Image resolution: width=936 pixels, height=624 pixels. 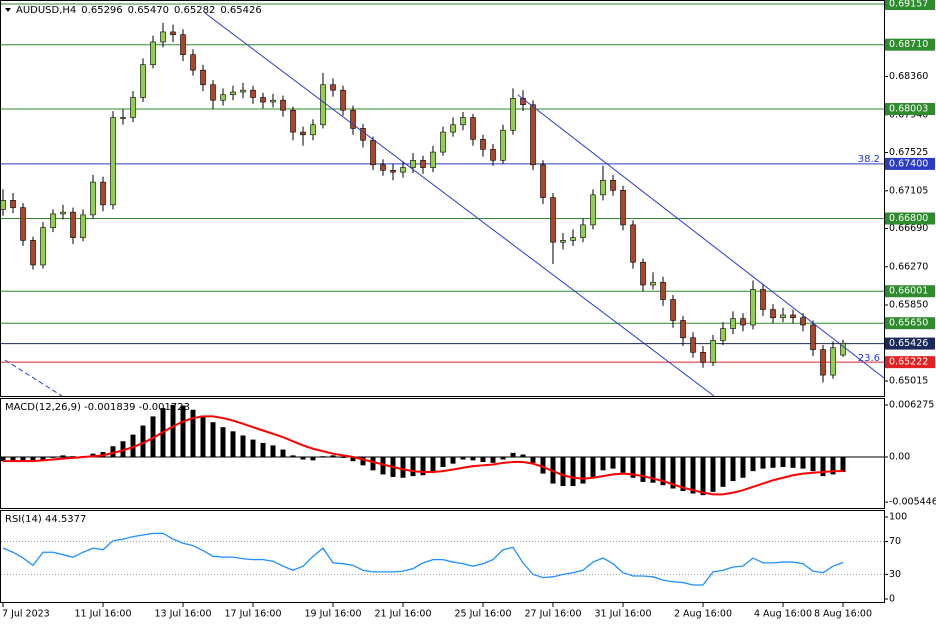 I want to click on y-tick-label: 0, so click(x=892, y=598).